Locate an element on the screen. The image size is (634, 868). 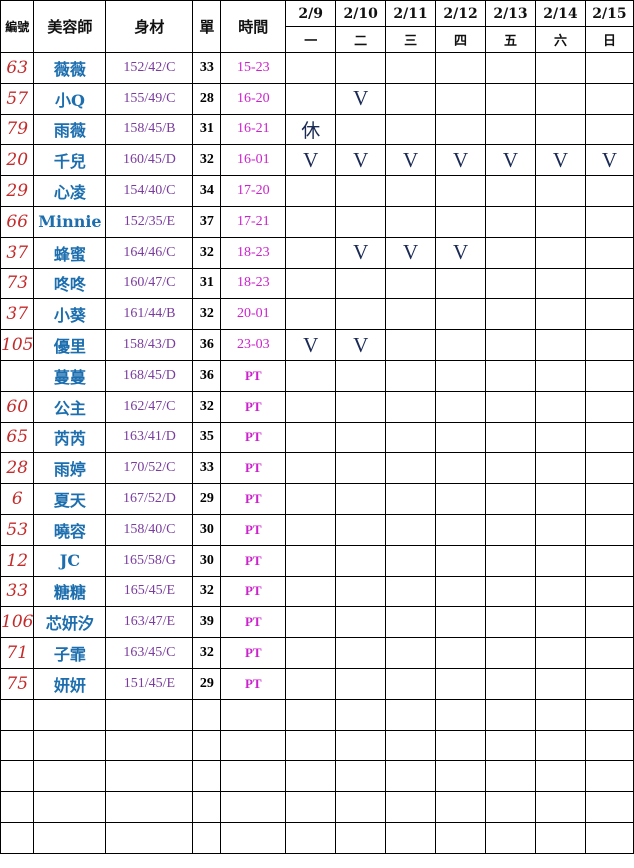
stylist-id: 37 is located at coordinates (17, 314).